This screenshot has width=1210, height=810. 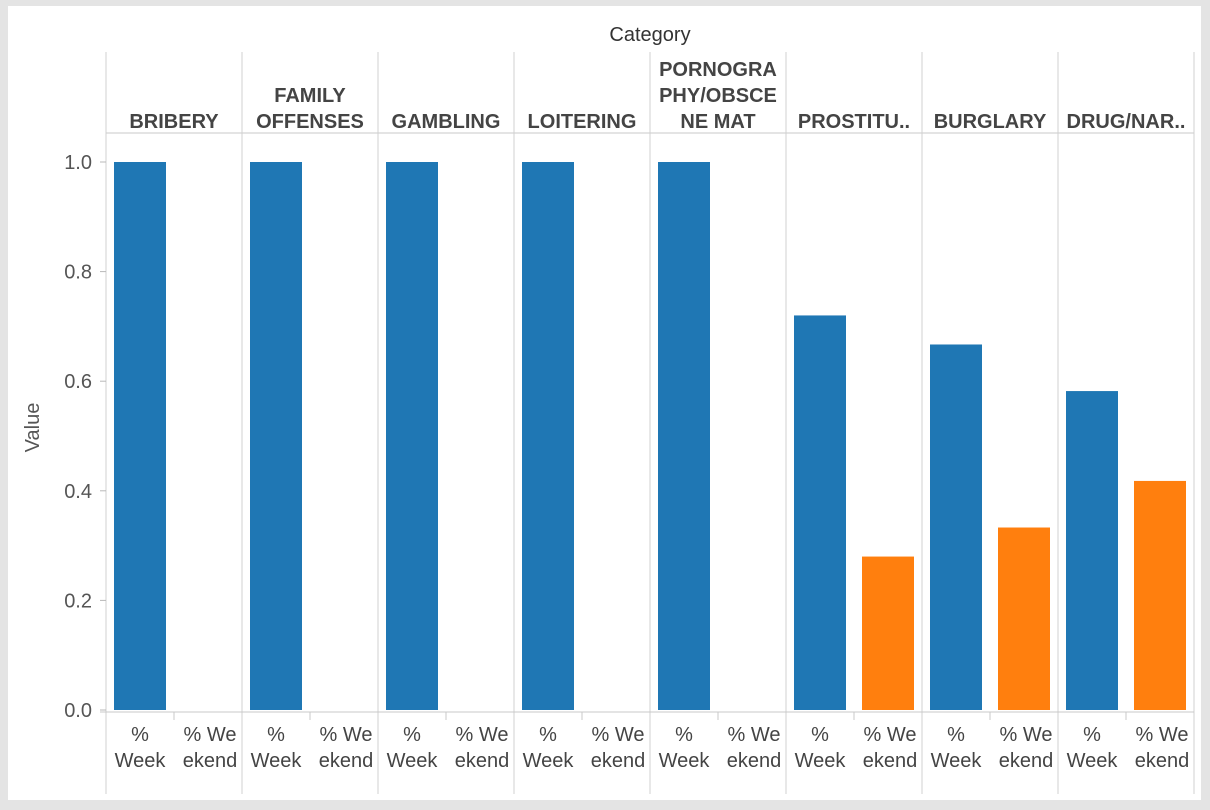 I want to click on y-tick-label: 0.0, so click(x=78, y=711).